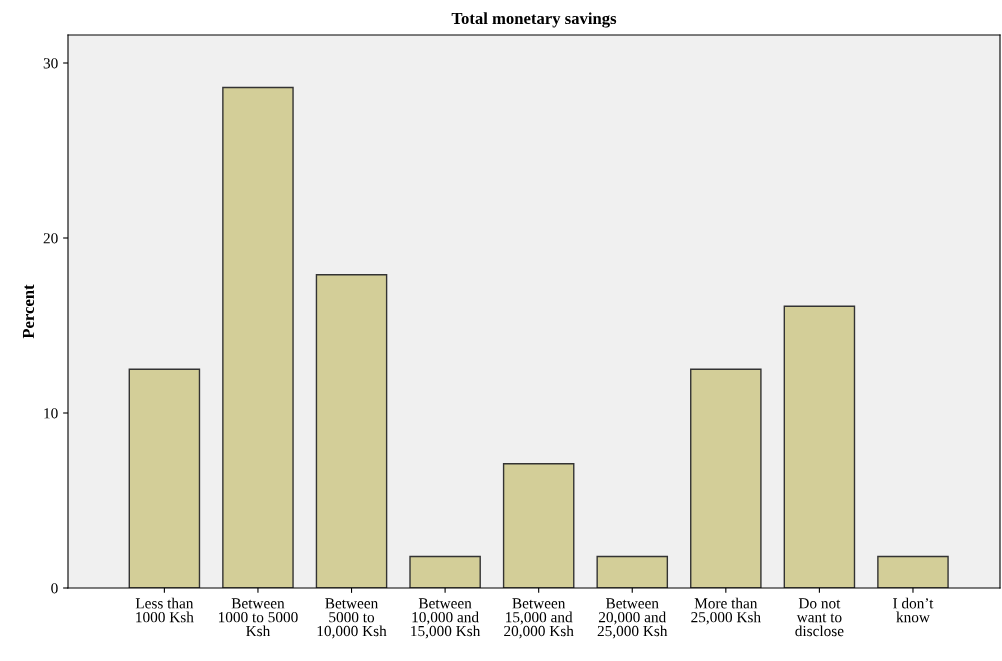 Image resolution: width=1002 pixels, height=661 pixels. Describe the element at coordinates (258, 617) in the screenshot. I see `x-tick-label: Between 1000 to 5000 Ksh` at that location.